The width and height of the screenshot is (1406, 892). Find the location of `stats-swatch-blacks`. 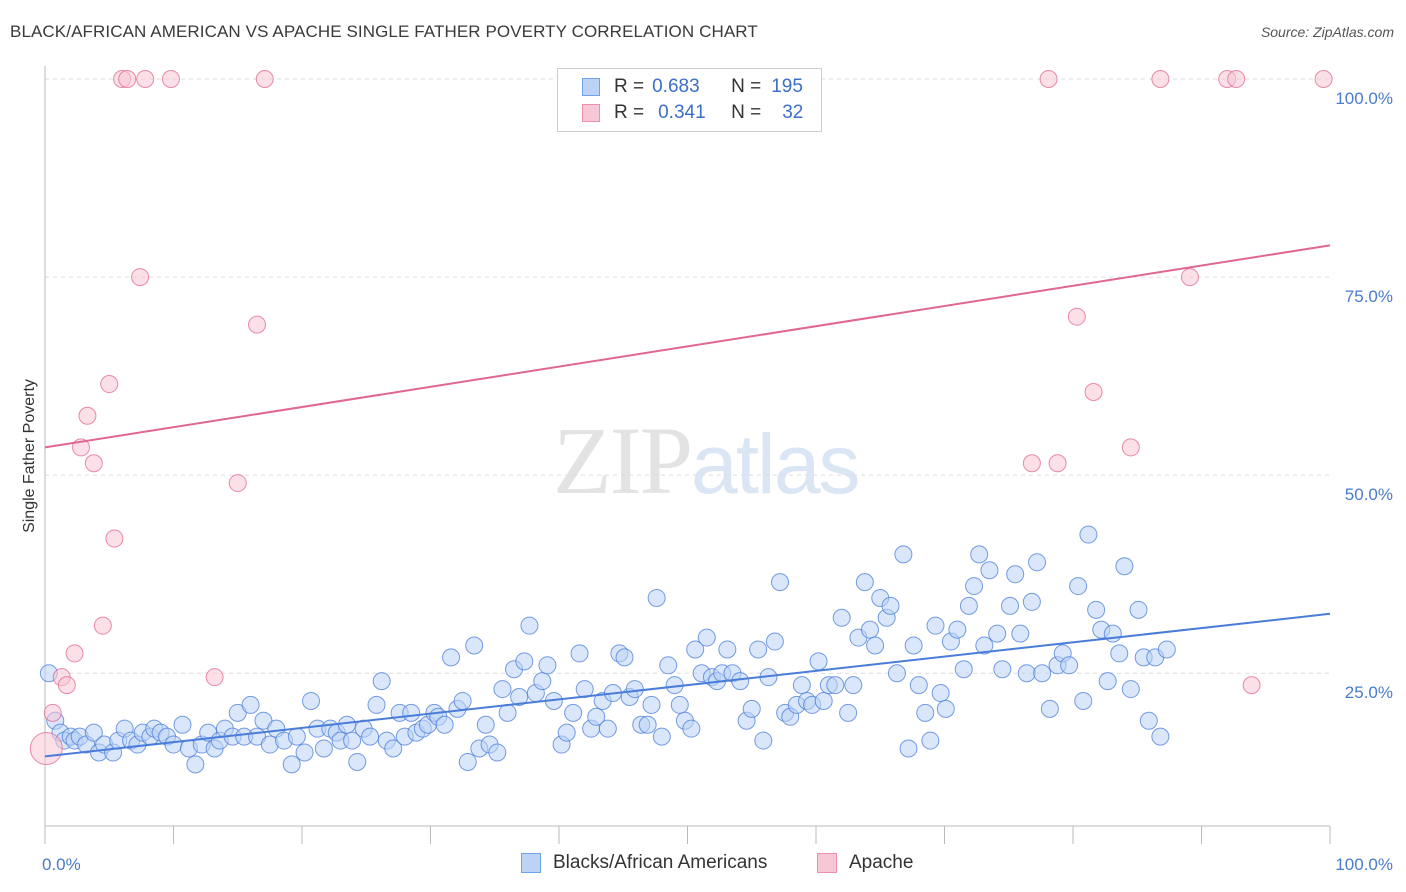

stats-swatch-blacks is located at coordinates (591, 87).